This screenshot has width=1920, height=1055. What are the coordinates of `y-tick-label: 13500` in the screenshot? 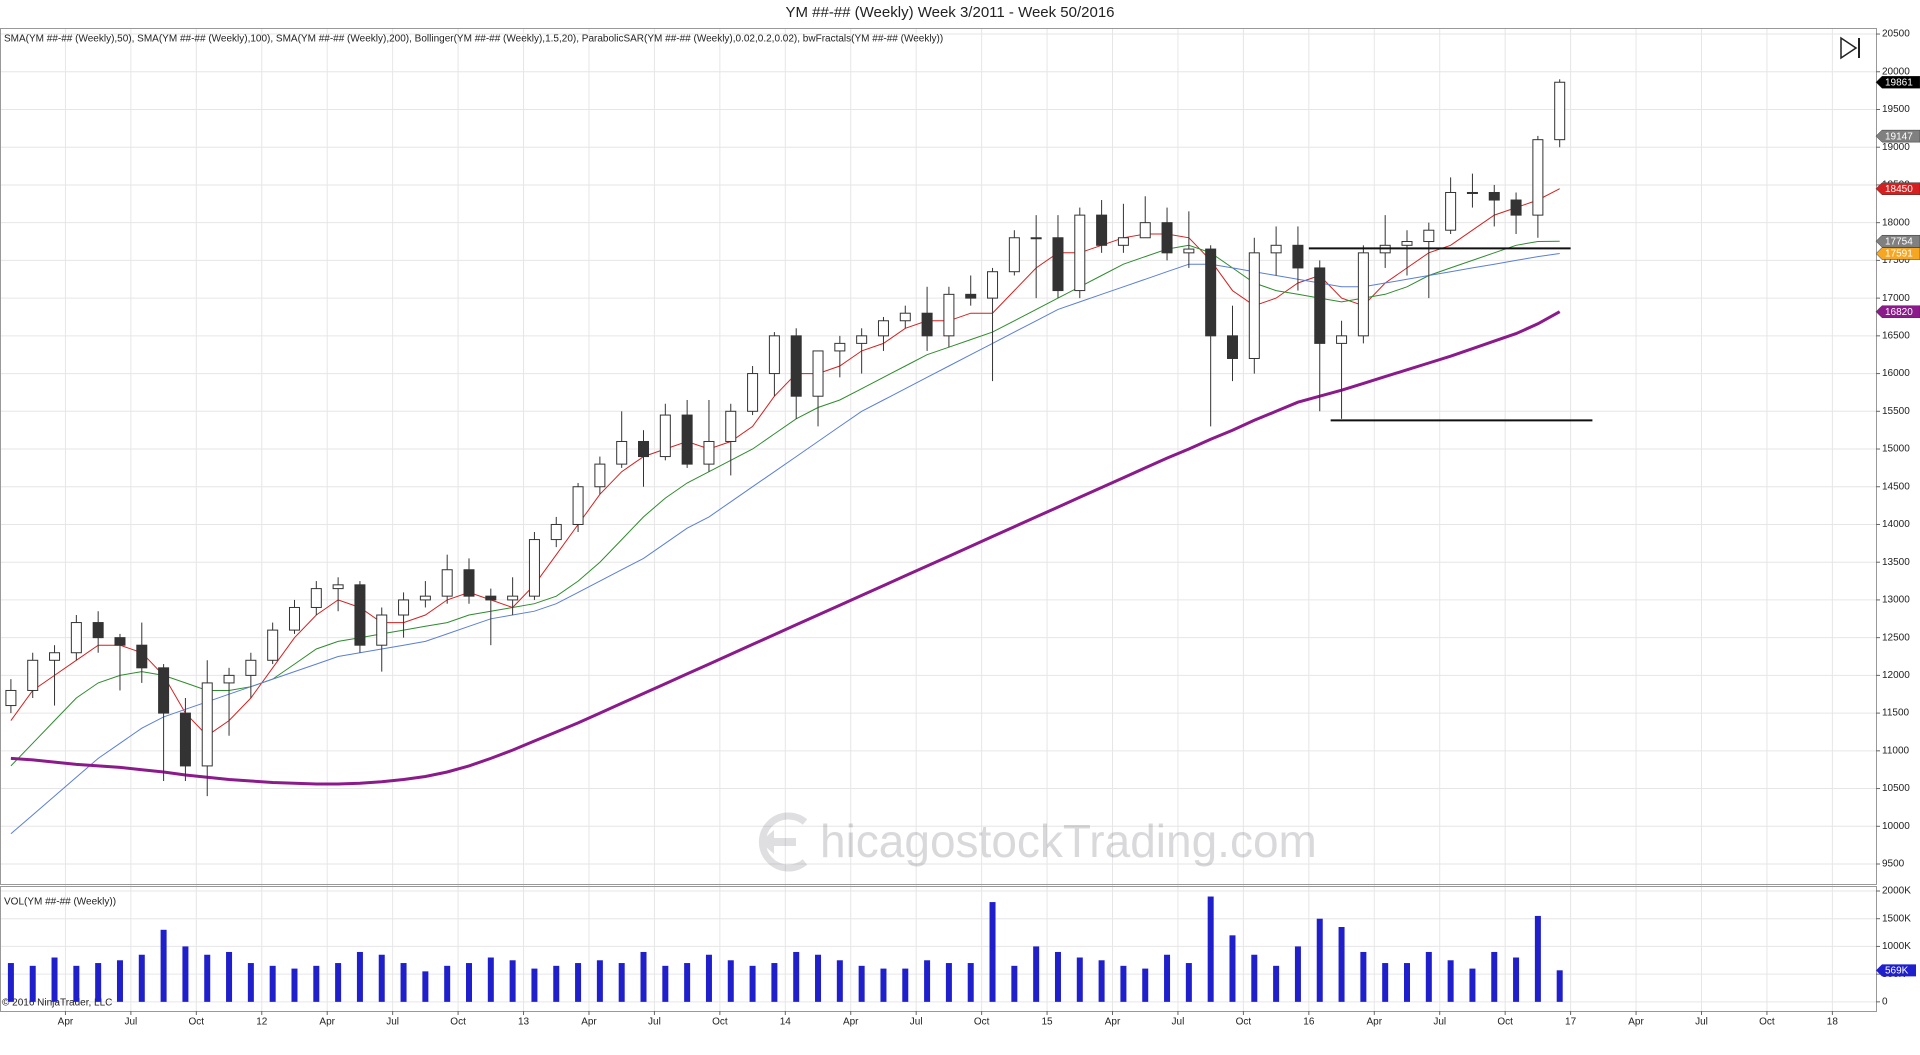 It's located at (1896, 562).